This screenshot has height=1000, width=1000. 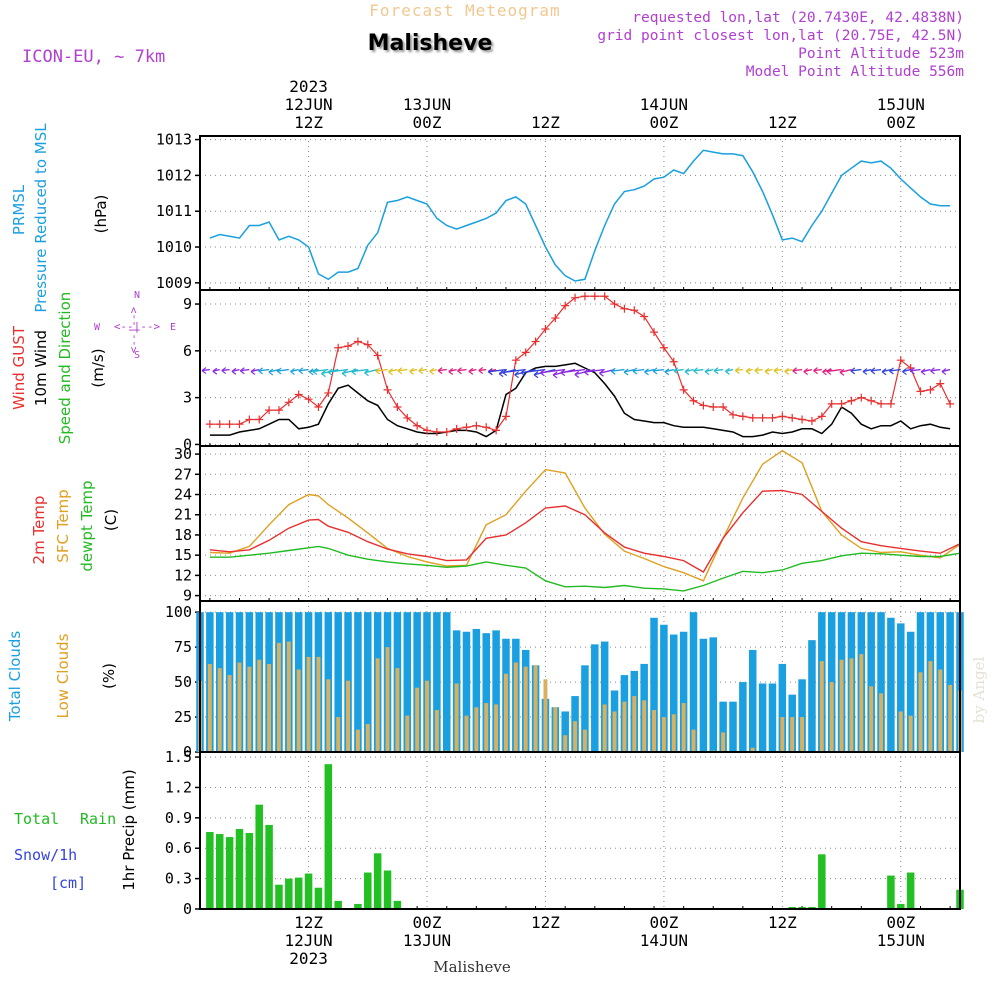 What do you see at coordinates (580, 213) in the screenshot?
I see `panel-frame-pressure` at bounding box center [580, 213].